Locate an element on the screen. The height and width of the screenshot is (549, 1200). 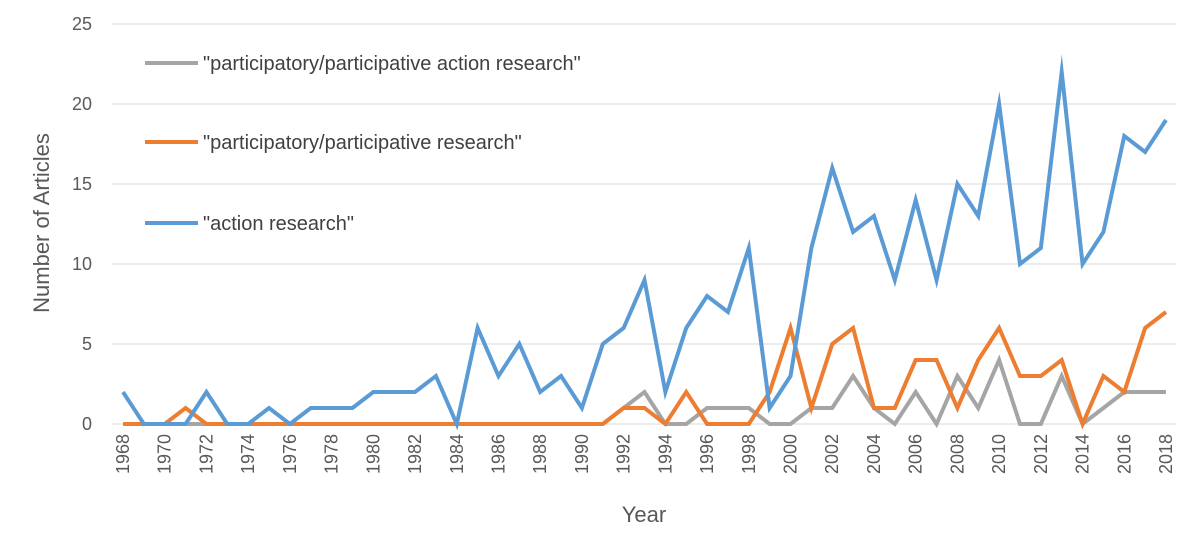
x-tick-label: 2016 is located at coordinates (1124, 454).